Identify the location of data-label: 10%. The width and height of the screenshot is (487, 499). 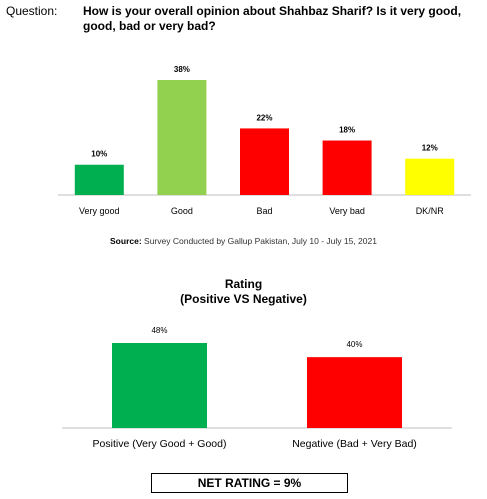
(99, 154).